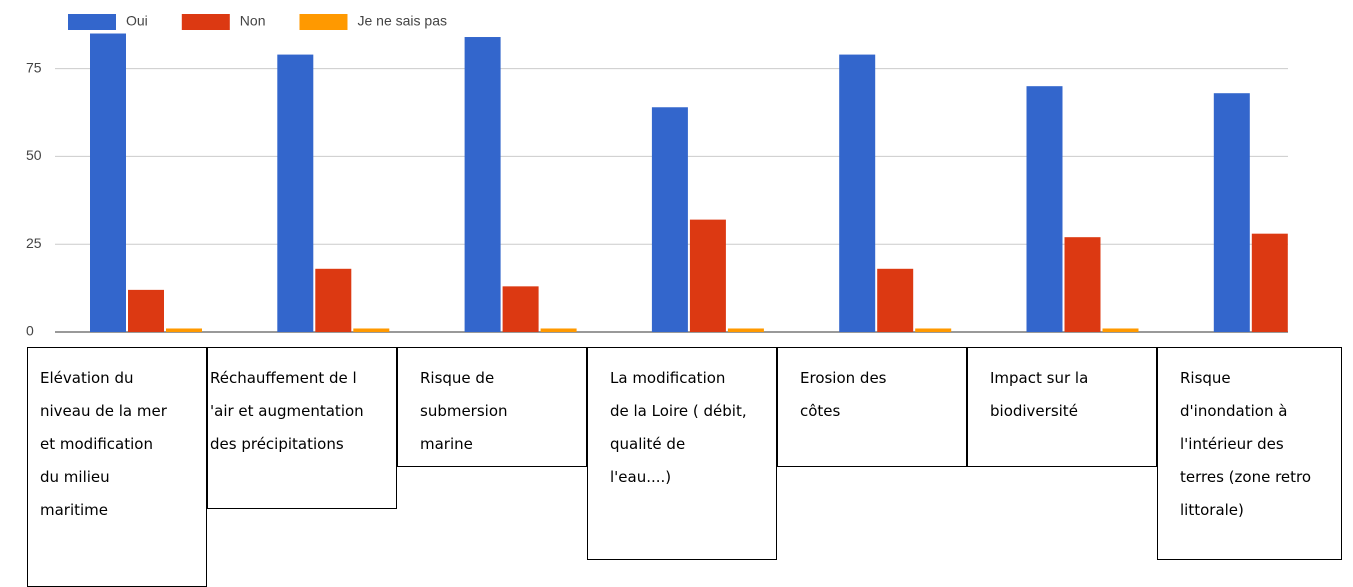 This screenshot has width=1353, height=587. I want to click on y-tick-label: 0, so click(30, 331).